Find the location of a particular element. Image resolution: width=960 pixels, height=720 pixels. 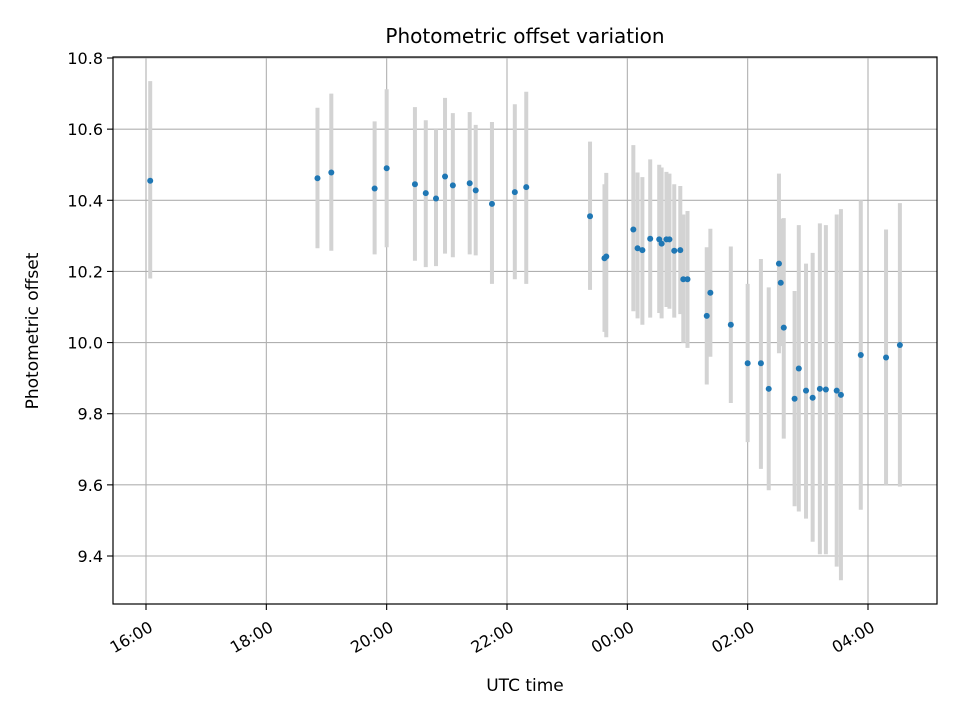

y-tick-label: 10.4 is located at coordinates (85, 200).